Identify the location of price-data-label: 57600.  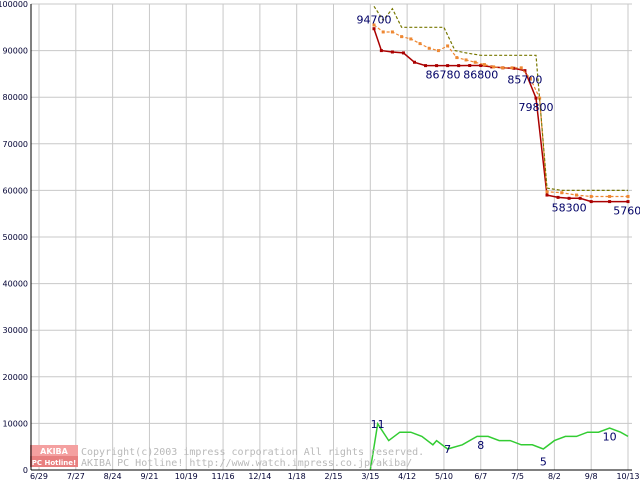
(626, 211).